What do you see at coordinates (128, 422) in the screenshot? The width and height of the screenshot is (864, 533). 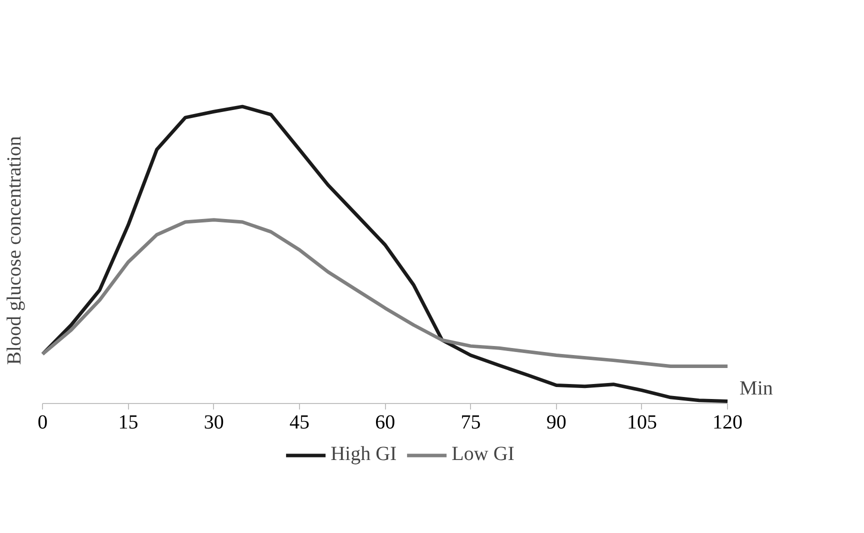 I see `x-tick-label: 15` at bounding box center [128, 422].